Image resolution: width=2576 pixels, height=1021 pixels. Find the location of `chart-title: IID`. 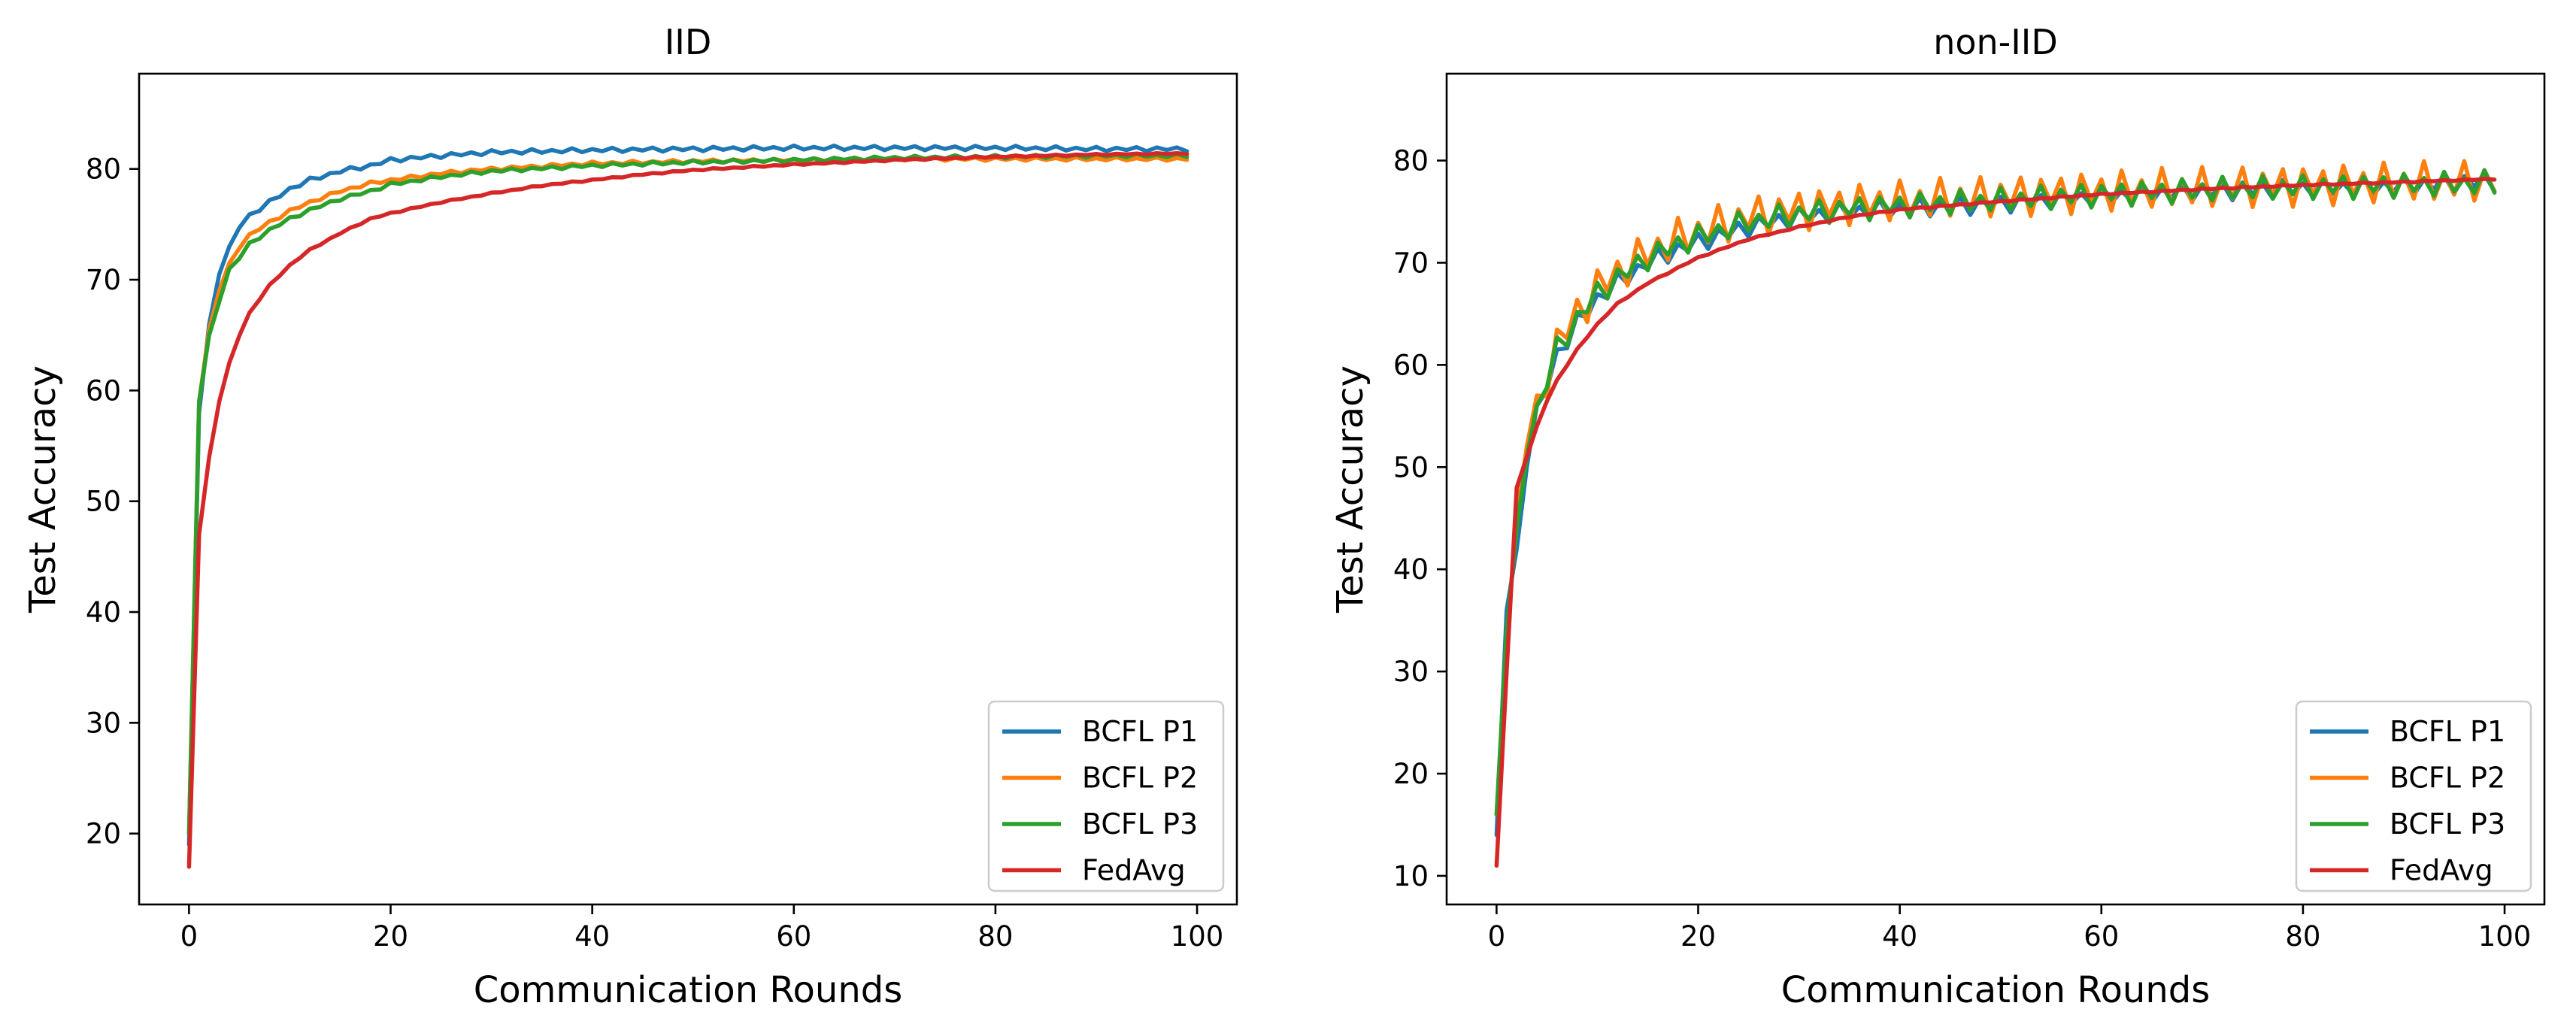

chart-title: IID is located at coordinates (688, 42).